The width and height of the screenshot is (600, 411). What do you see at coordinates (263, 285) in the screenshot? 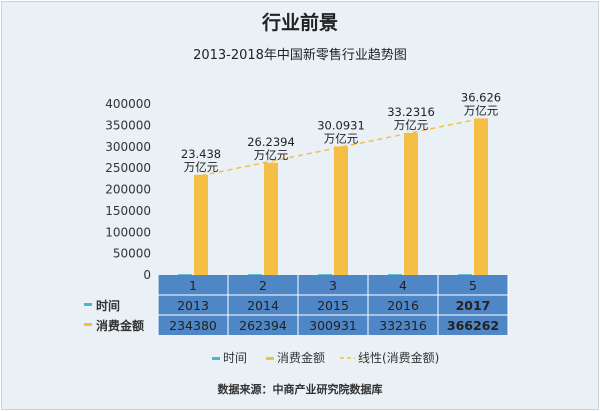
I see `table-header-cell-1: 2` at bounding box center [263, 285].